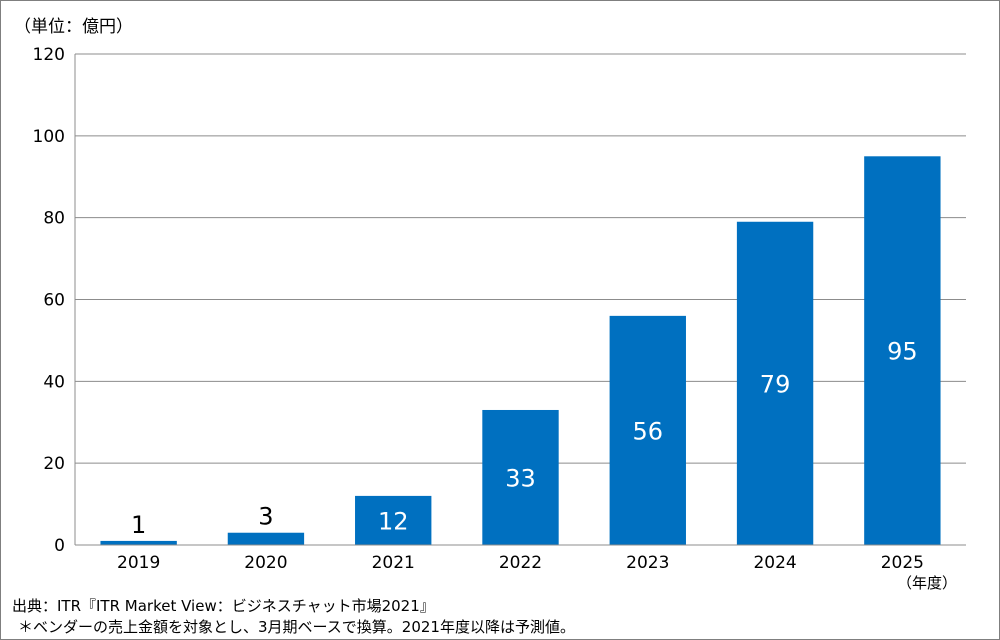 The height and width of the screenshot is (640, 1000). I want to click on bar-2021, so click(393, 520).